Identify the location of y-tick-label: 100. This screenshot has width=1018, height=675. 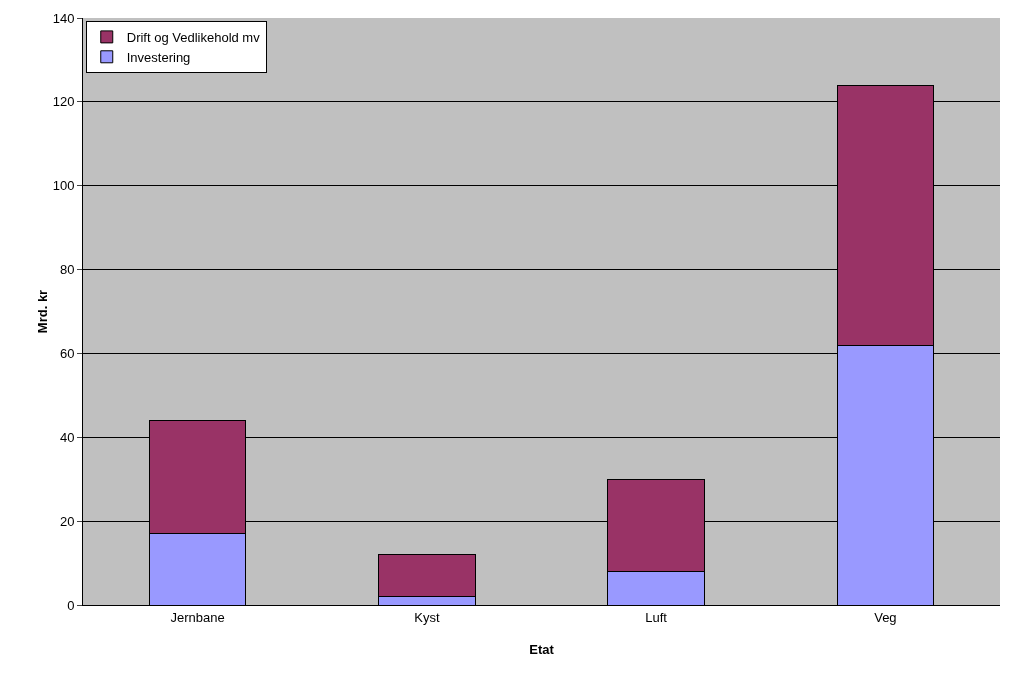
(63, 186).